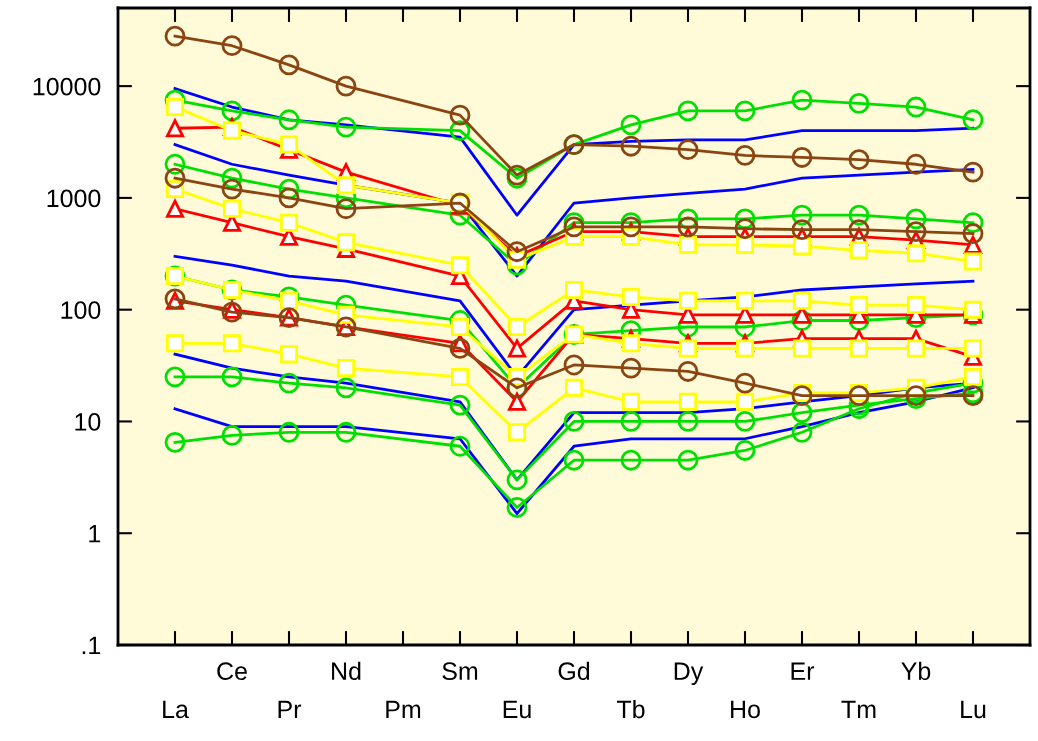  I want to click on y-tick-label: .1, so click(91, 645).